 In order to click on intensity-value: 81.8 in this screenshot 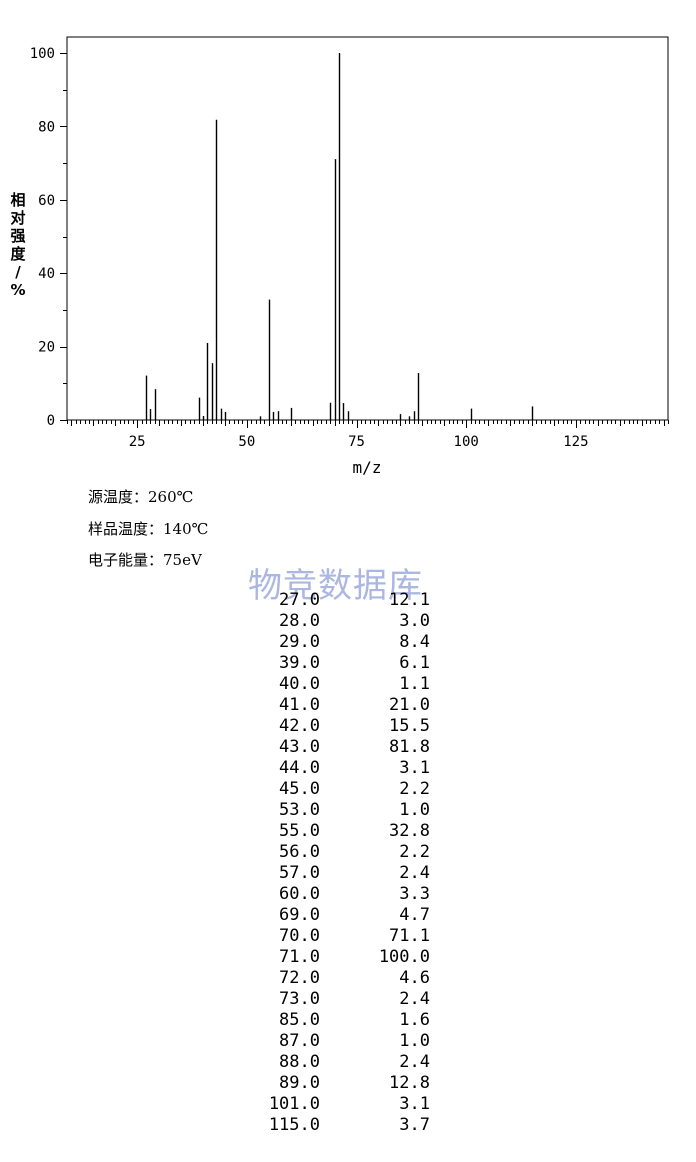, I will do `click(409, 747)`.